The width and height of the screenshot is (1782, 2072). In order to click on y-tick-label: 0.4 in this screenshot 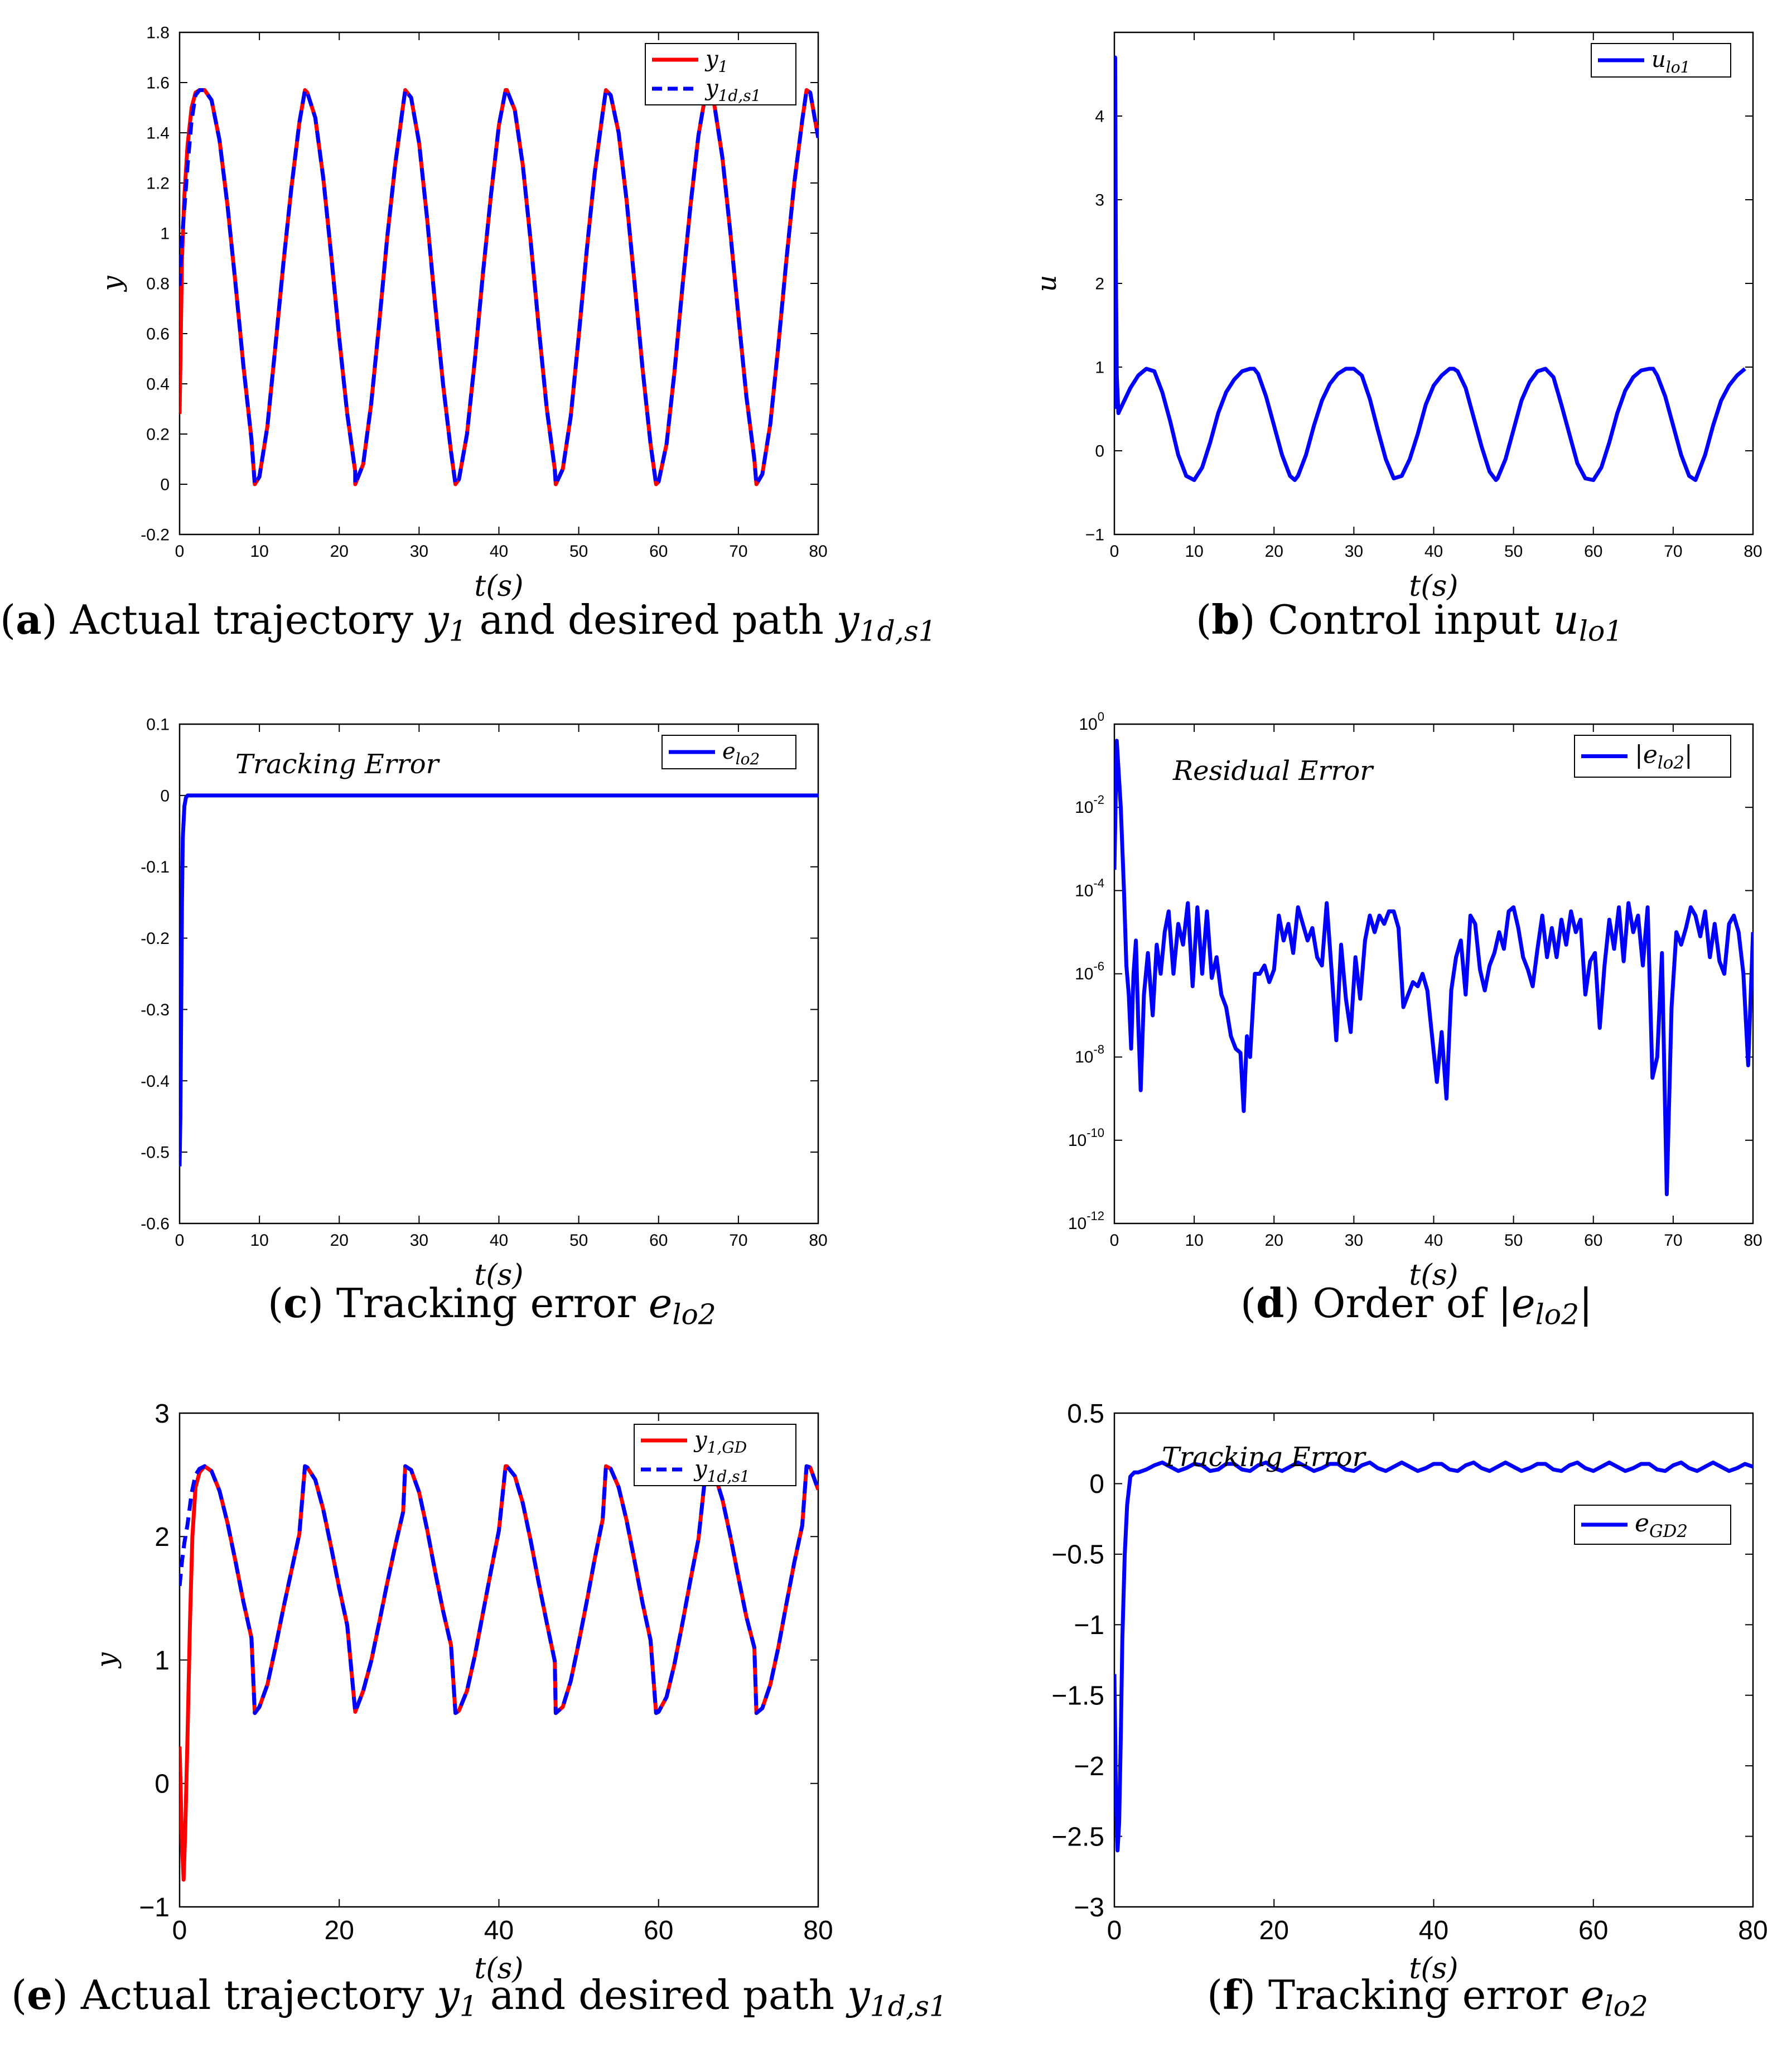, I will do `click(158, 384)`.